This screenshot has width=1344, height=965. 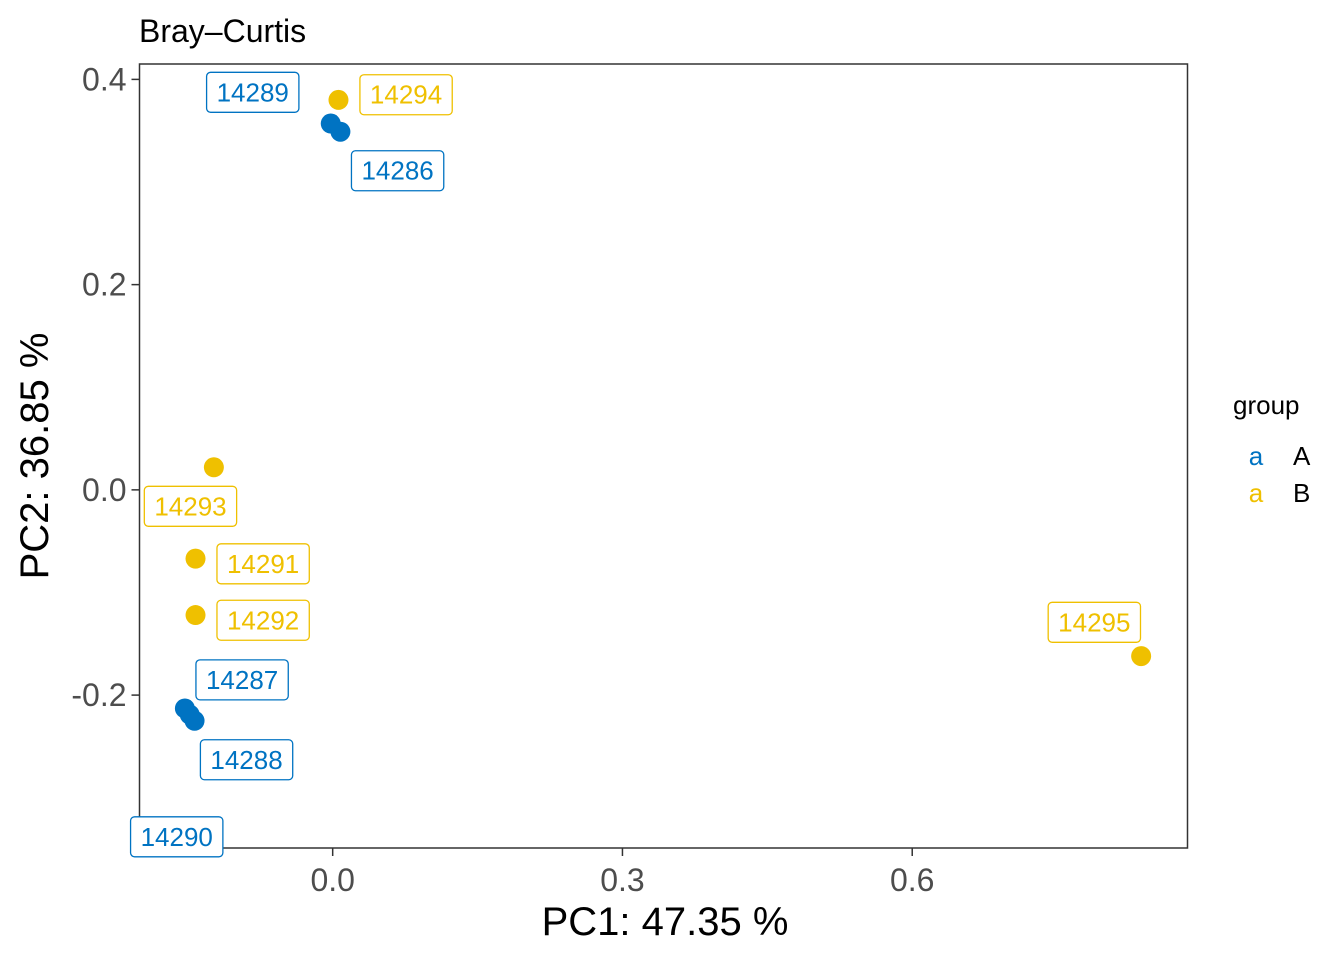 I want to click on point-label-14286: 14286, so click(x=397, y=171).